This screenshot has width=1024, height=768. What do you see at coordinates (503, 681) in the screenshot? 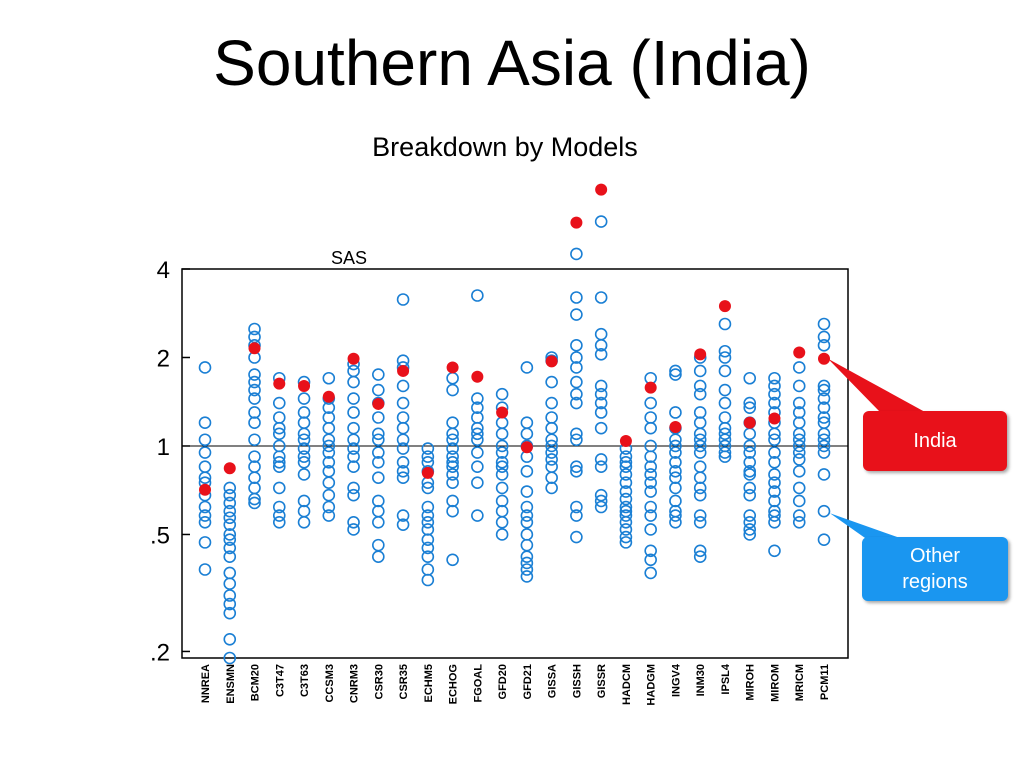
I see `x-tick-label: GFD20` at bounding box center [503, 681].